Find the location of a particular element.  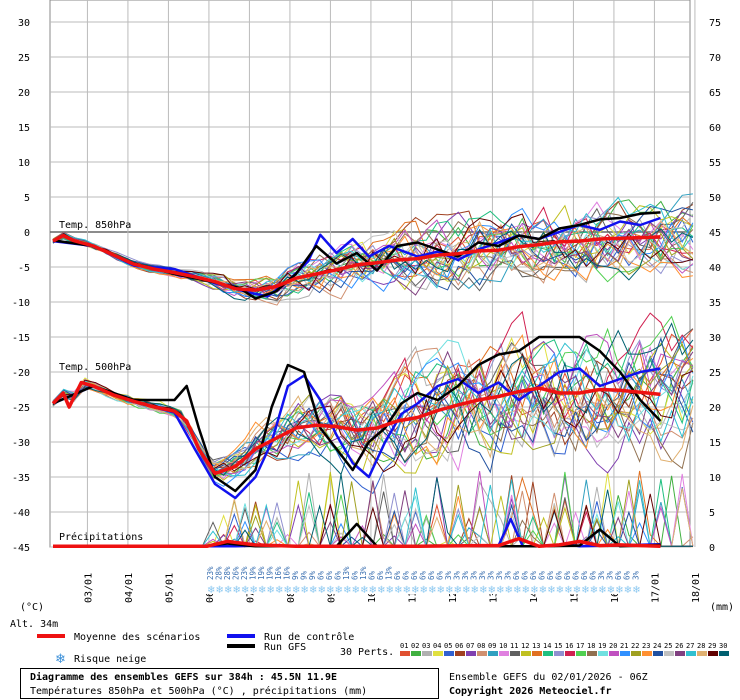

run-label: Ensemble GEFS du 02/01/2026 - 06Z is located at coordinates (548, 677).